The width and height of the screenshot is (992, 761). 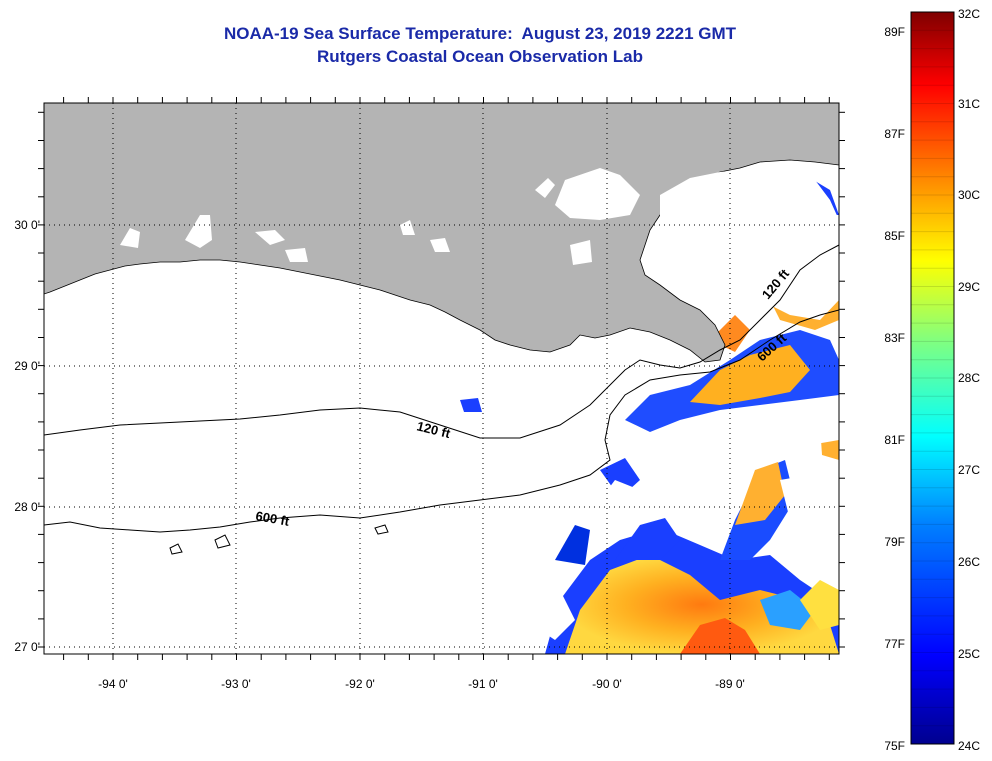 What do you see at coordinates (969, 195) in the screenshot?
I see `celsius-label: 30C` at bounding box center [969, 195].